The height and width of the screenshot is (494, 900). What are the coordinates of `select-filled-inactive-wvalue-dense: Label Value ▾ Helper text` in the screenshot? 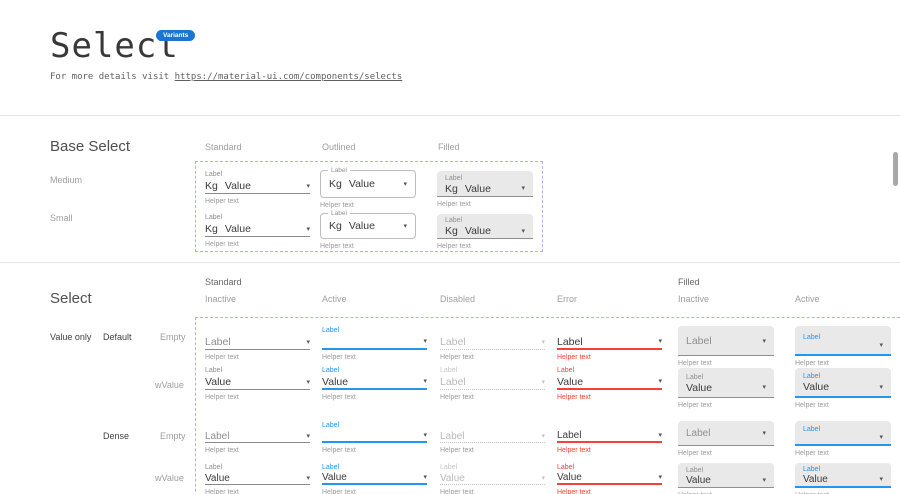 It's located at (726, 478).